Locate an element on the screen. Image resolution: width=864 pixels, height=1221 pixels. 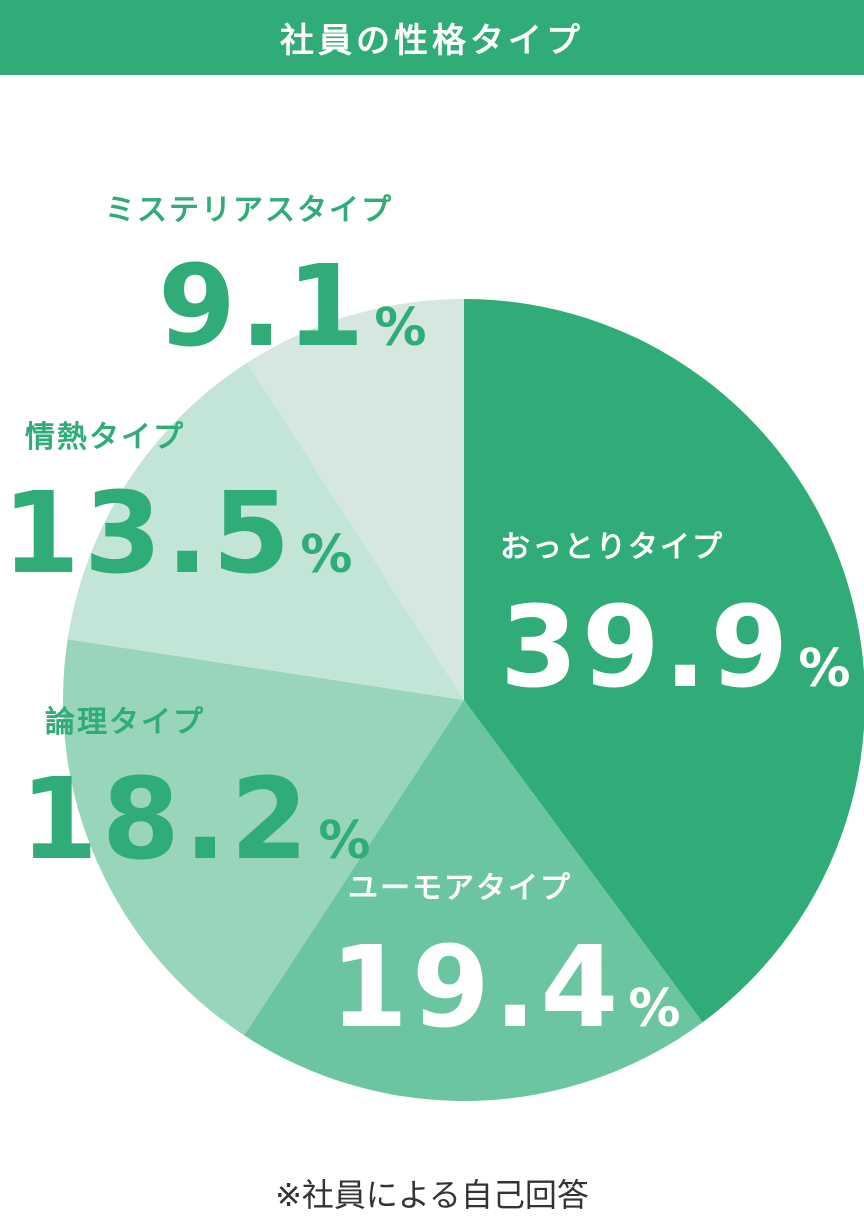
value-label: 19.4% is located at coordinates (505, 988).